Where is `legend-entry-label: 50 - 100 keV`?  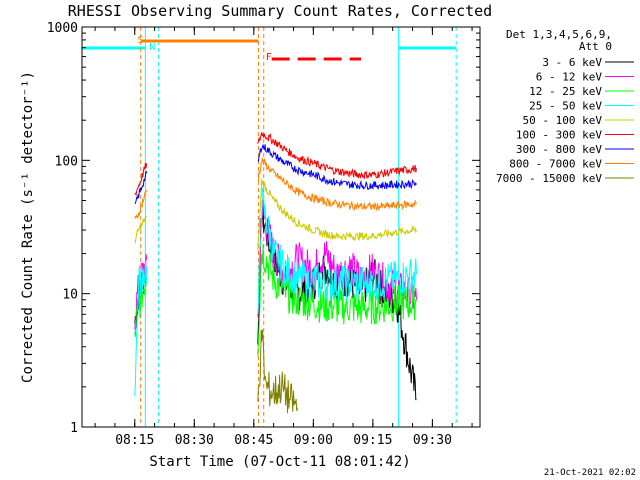
legend-entry-label: 50 - 100 keV is located at coordinates (563, 120).